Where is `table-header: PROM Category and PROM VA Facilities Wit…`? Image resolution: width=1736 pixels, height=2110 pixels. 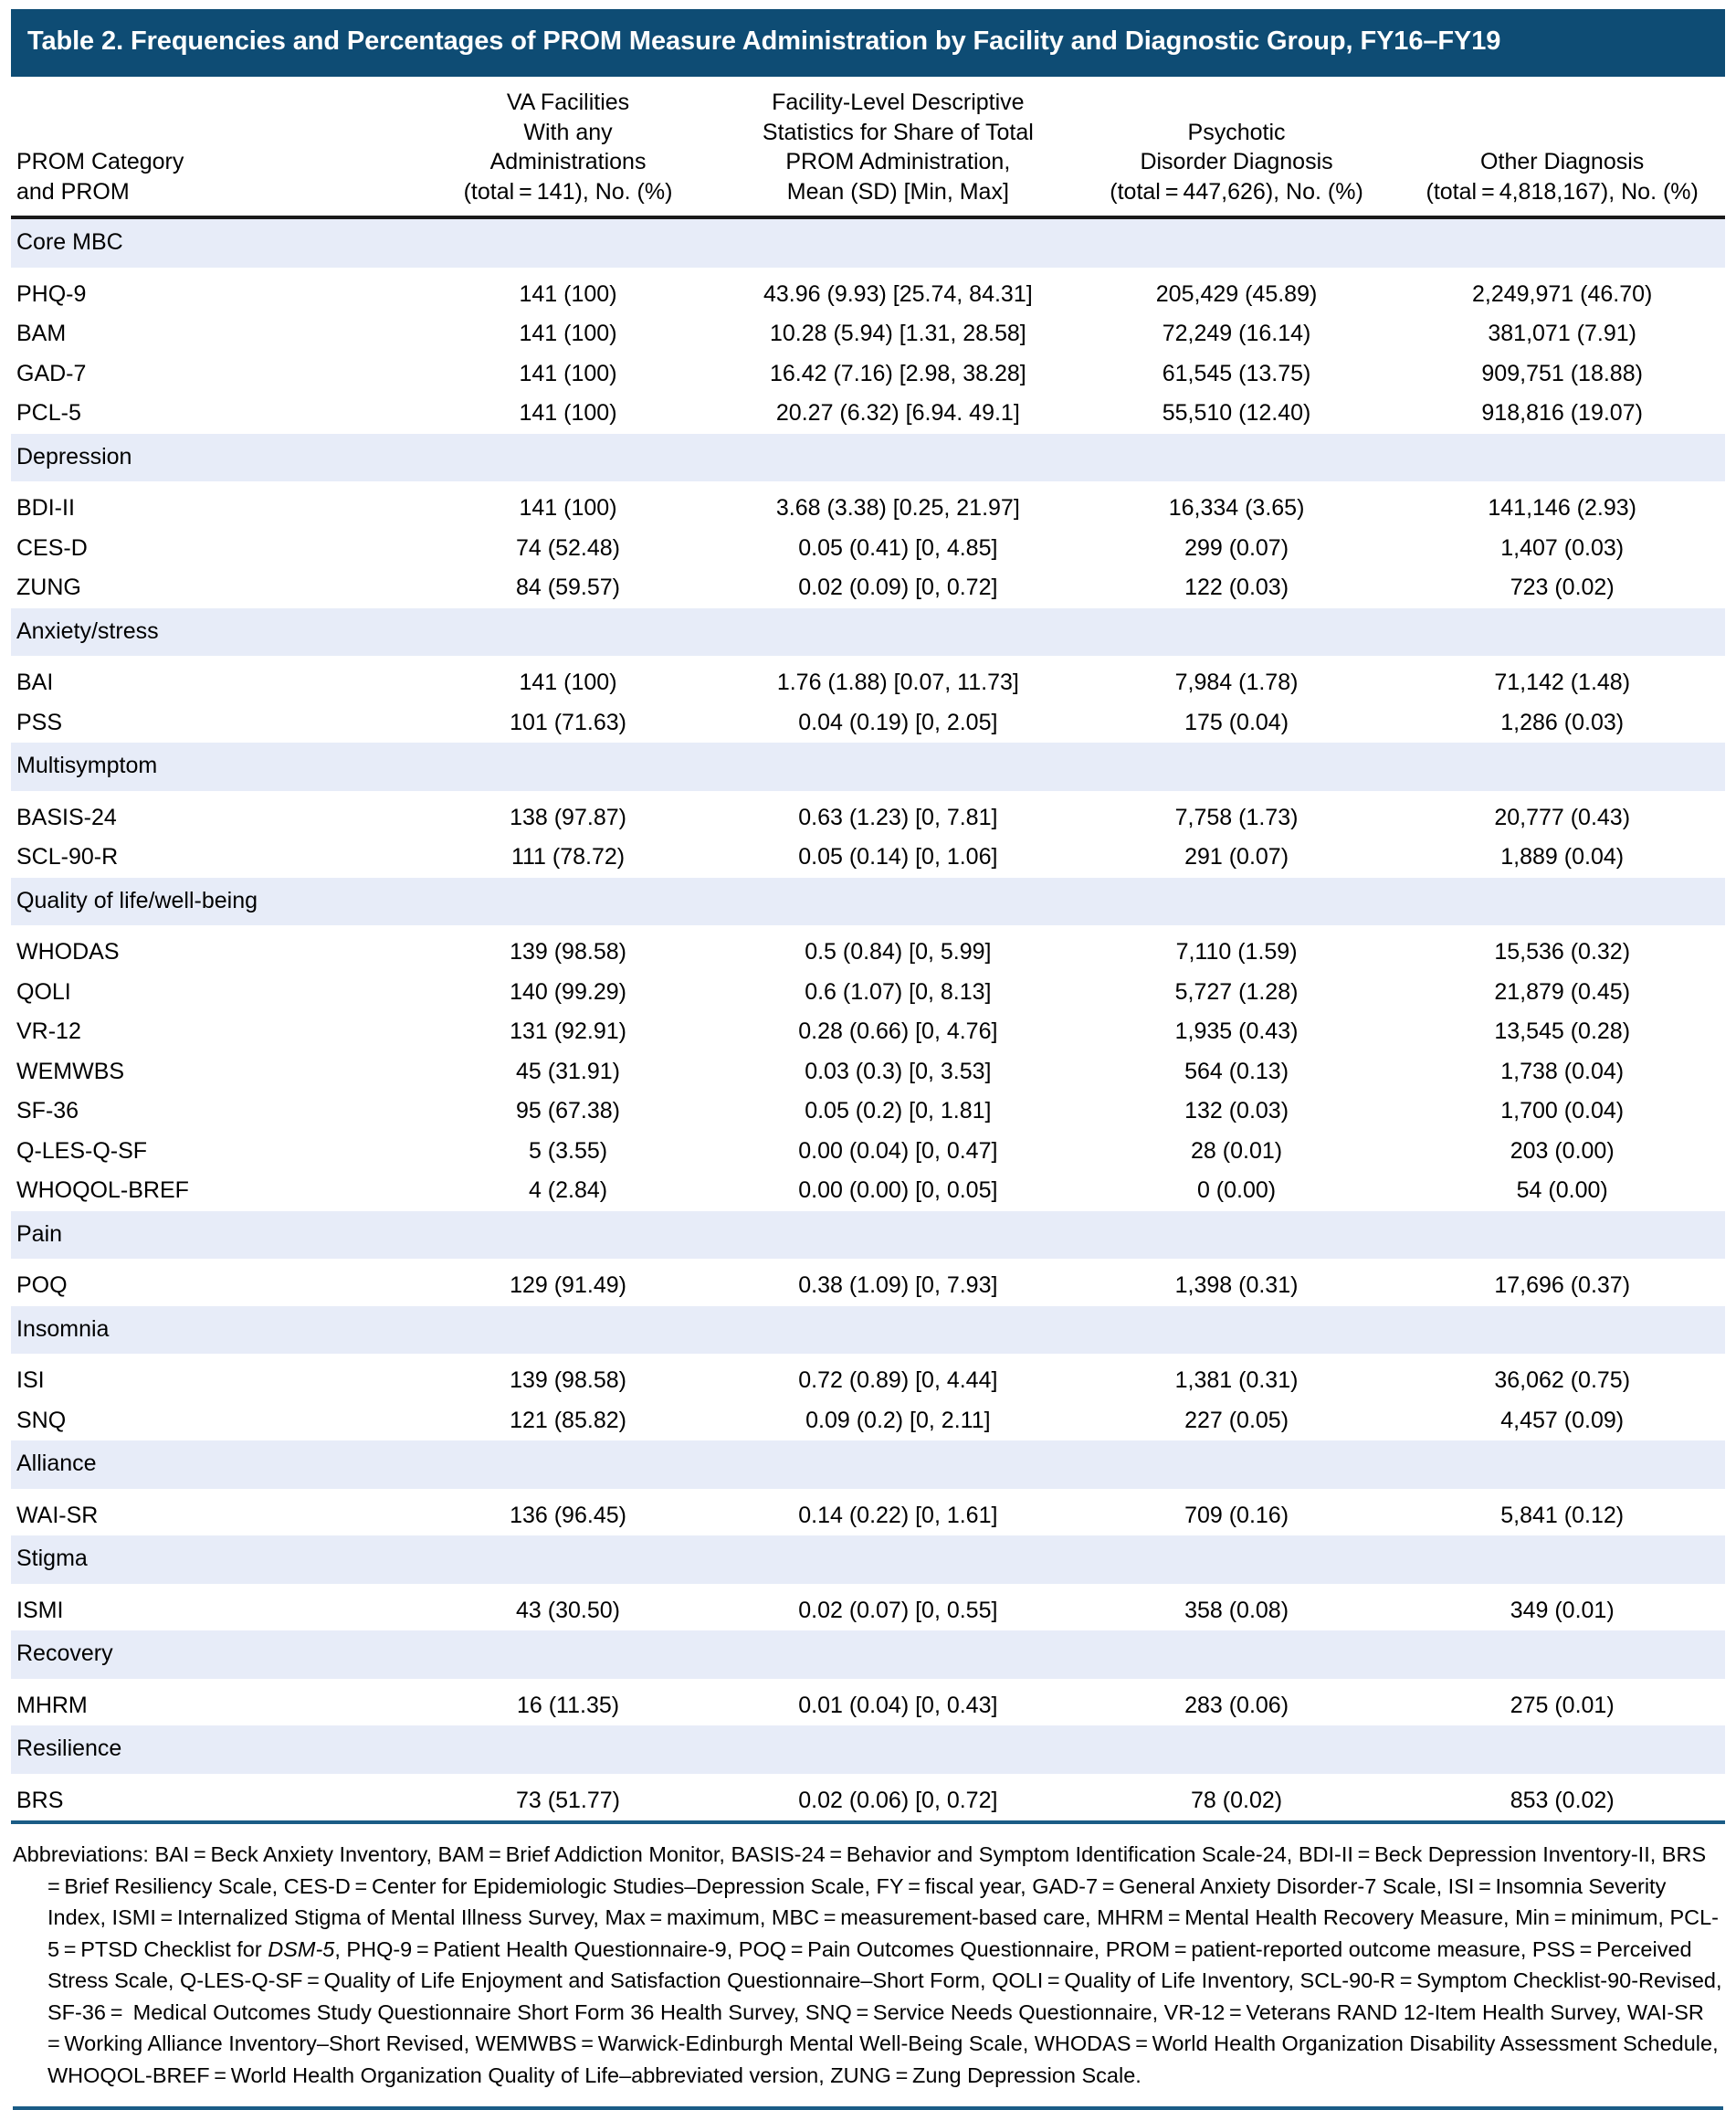
table-header: PROM Category and PROM VA Facilities Wit… is located at coordinates (868, 148).